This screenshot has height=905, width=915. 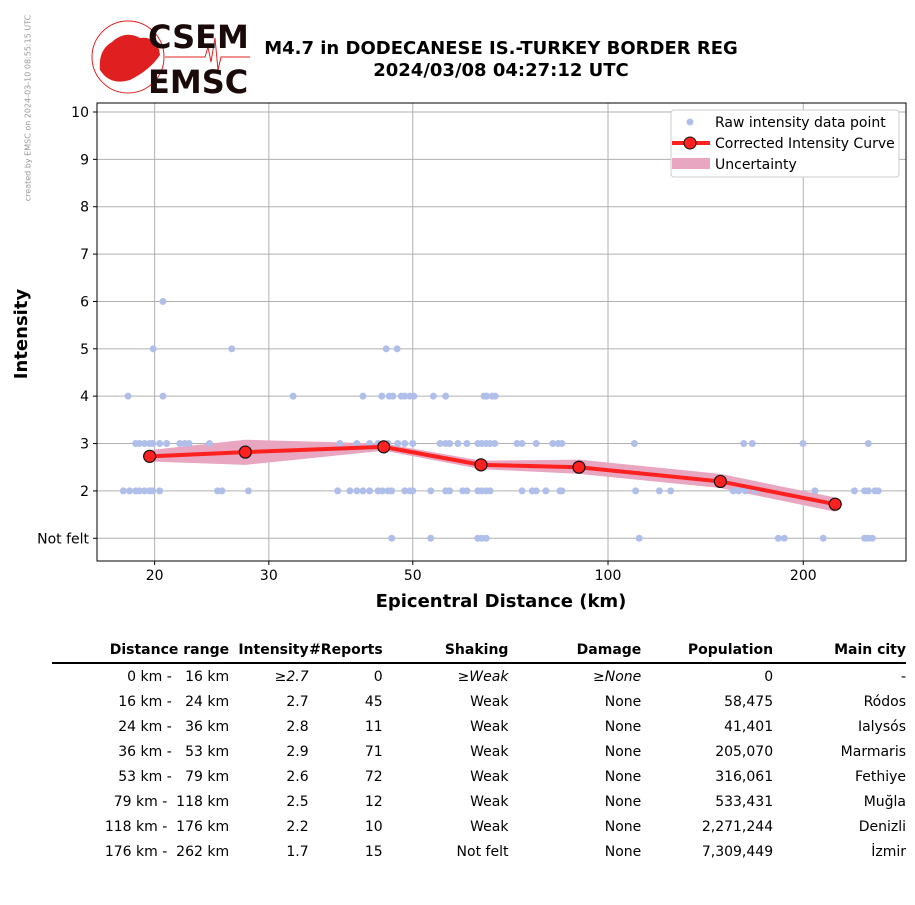 I want to click on table-cell: 118 km - 176 km, so click(x=167, y=826).